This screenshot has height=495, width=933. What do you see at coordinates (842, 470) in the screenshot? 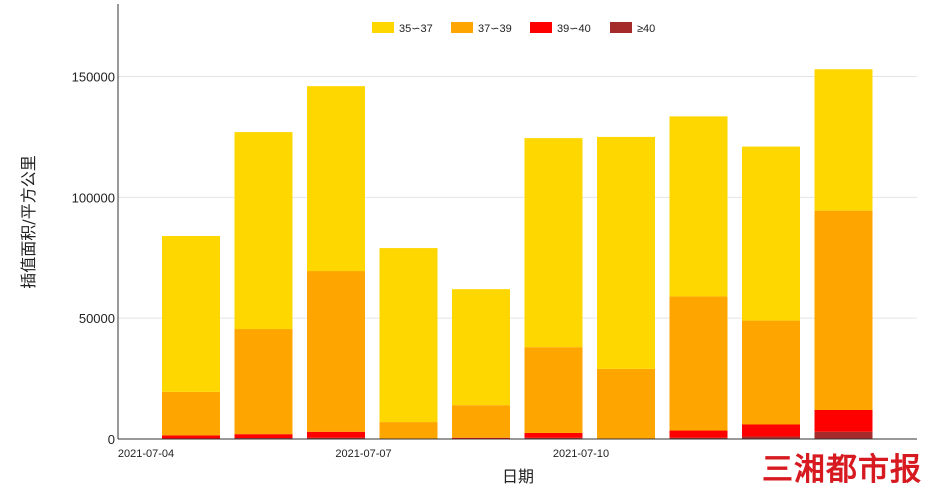
I see `watermark-logo: 三湘都市报` at bounding box center [842, 470].